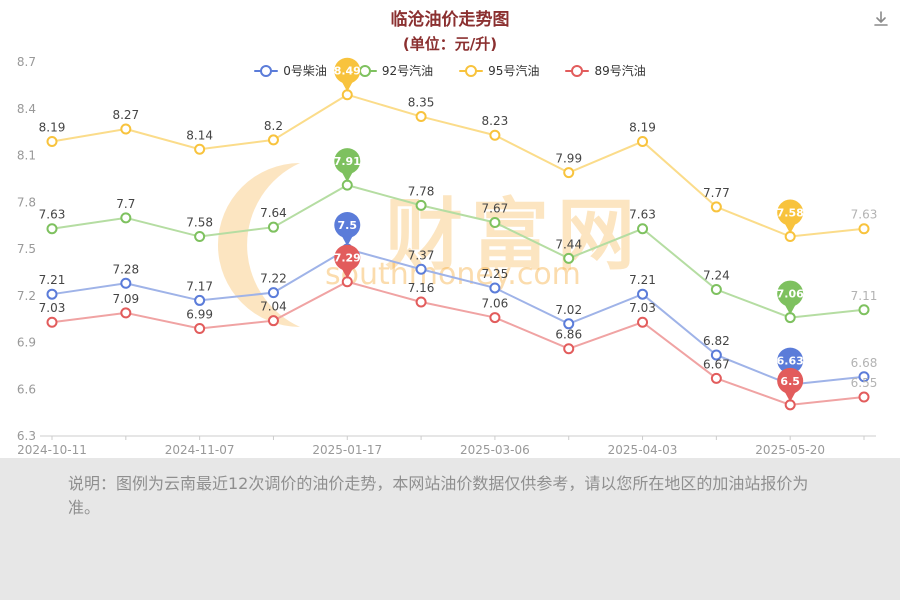  Describe the element at coordinates (450, 20) in the screenshot. I see `page-title: 临沧油价走势图` at that location.